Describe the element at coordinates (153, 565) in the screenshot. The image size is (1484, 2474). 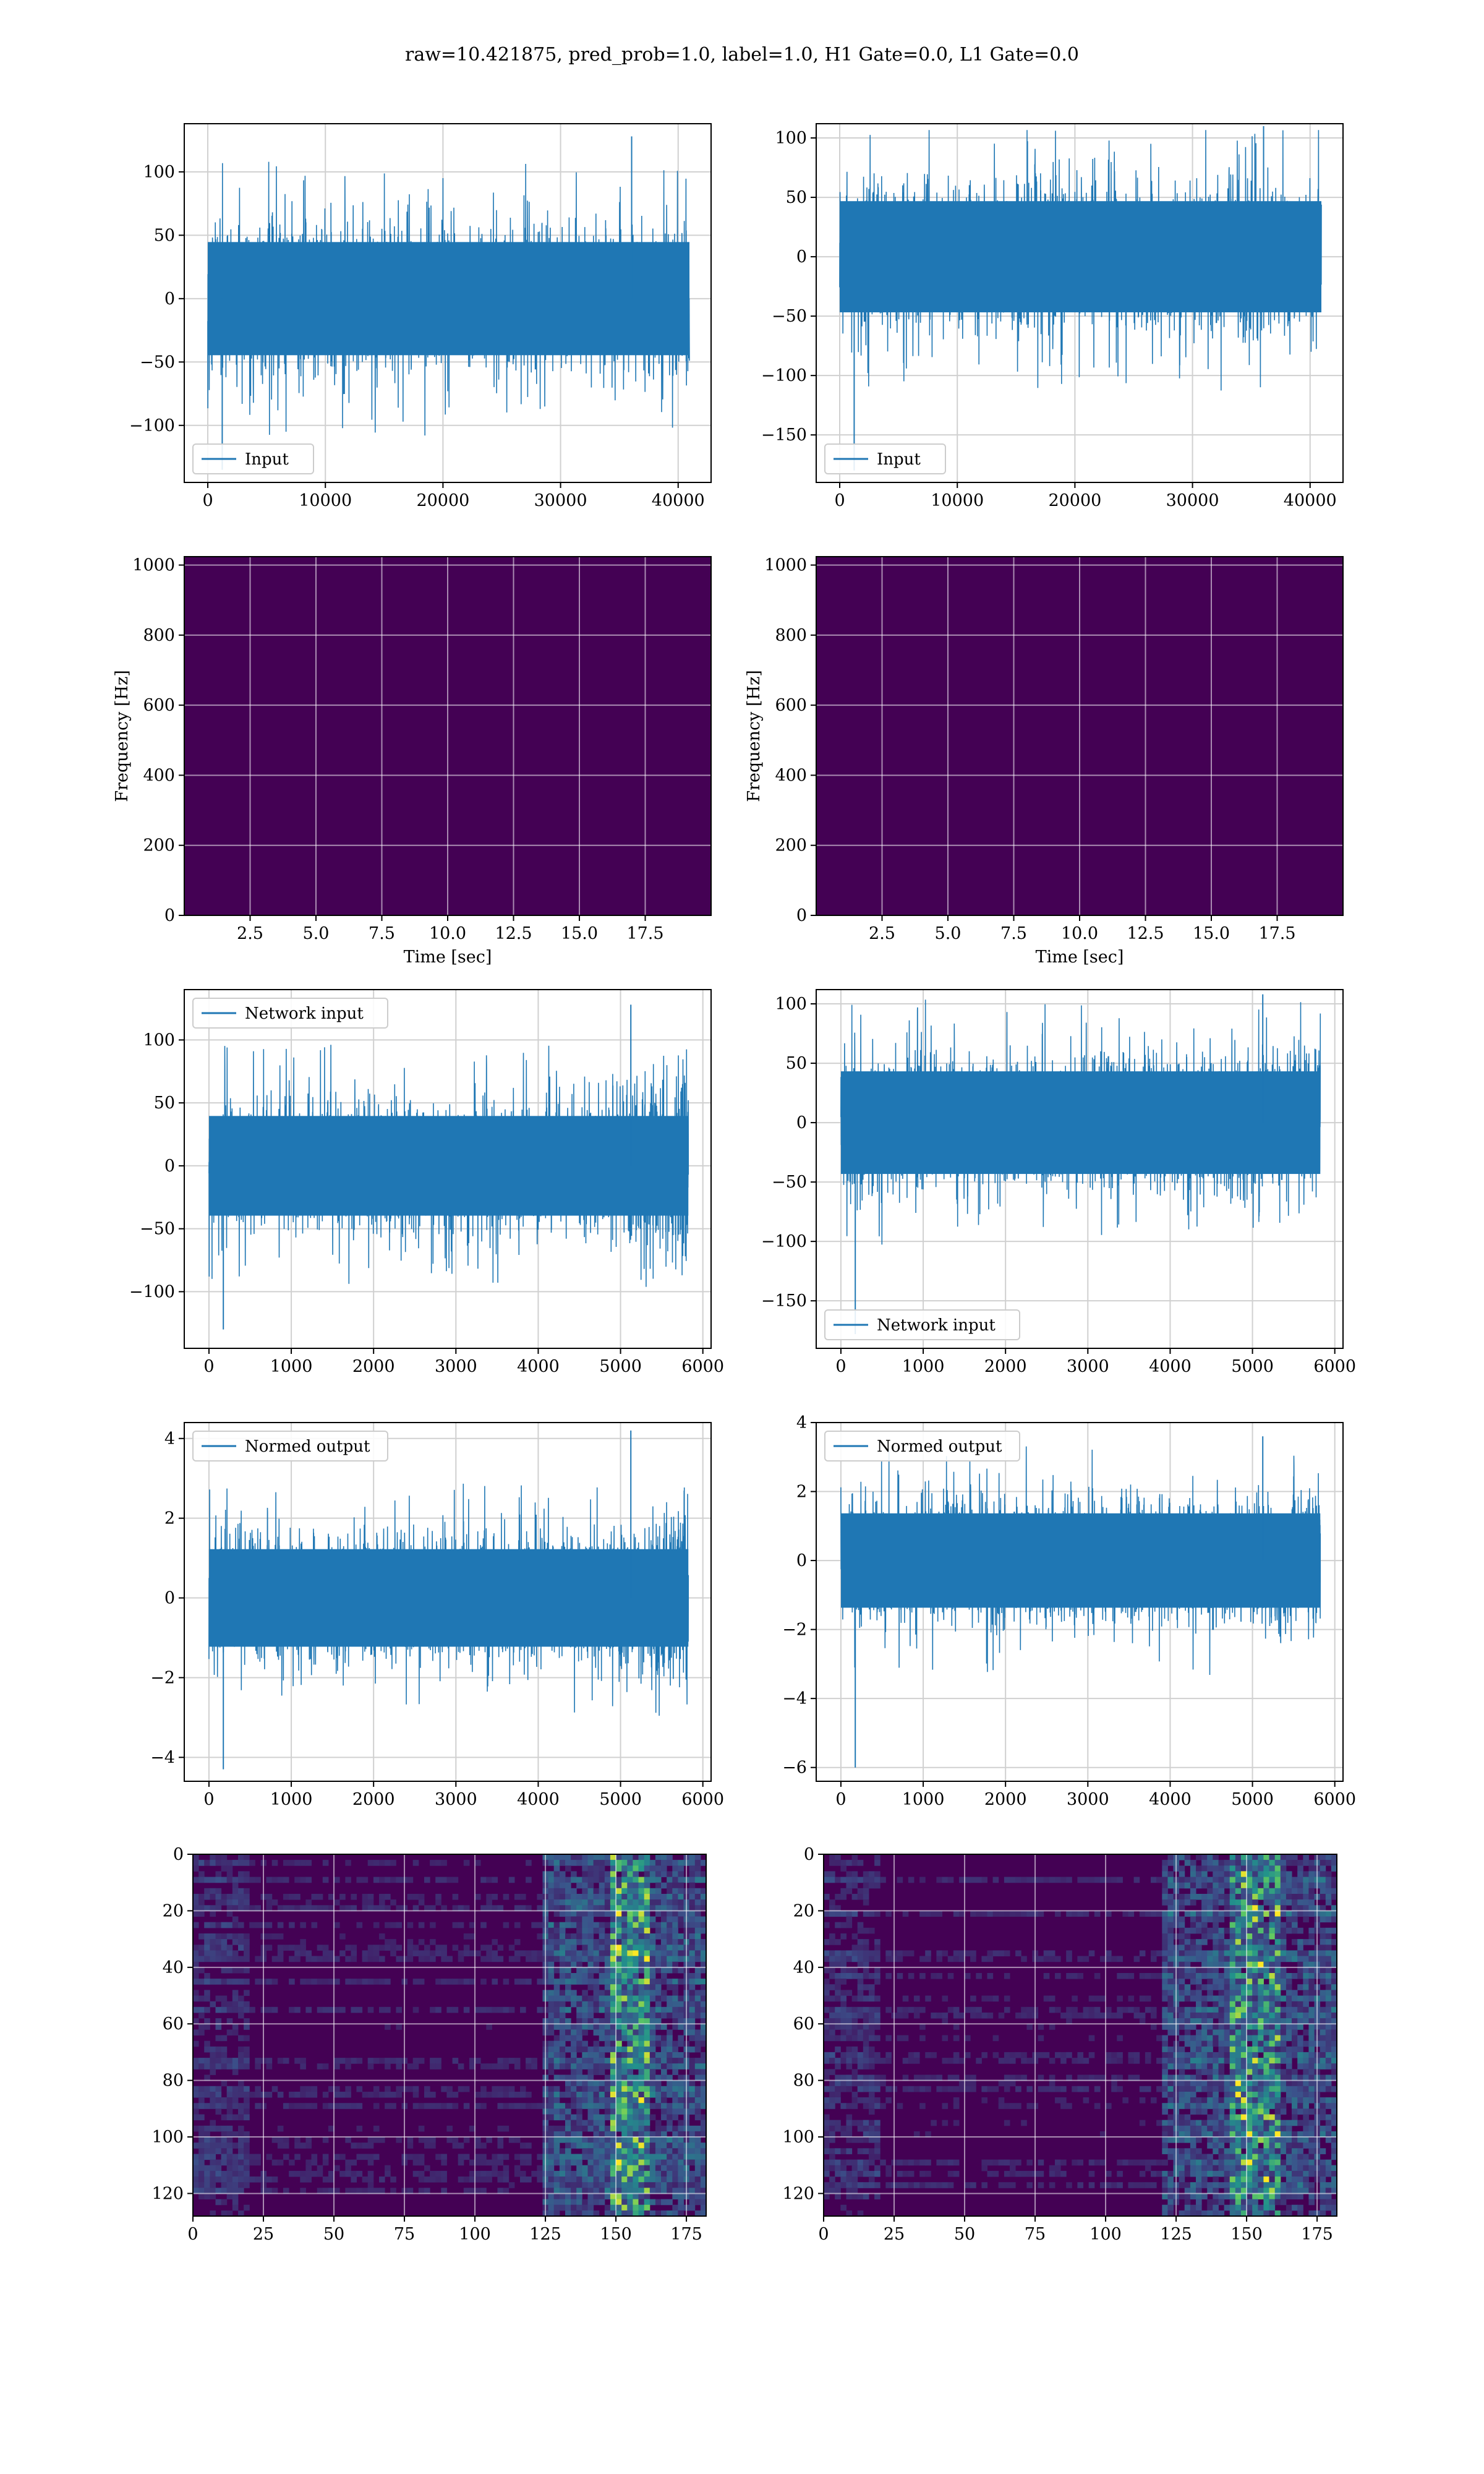
I see `y-tick-label: 1000` at that location.